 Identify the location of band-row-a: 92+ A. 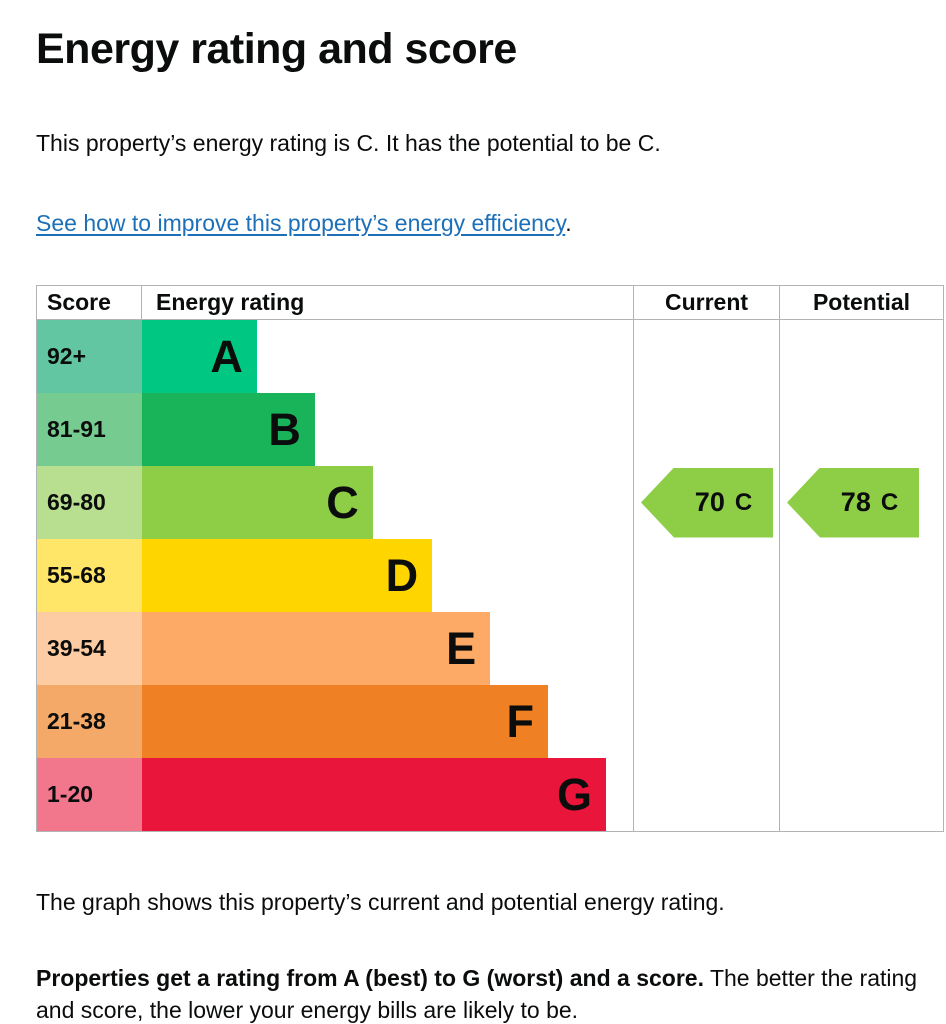
(490, 356).